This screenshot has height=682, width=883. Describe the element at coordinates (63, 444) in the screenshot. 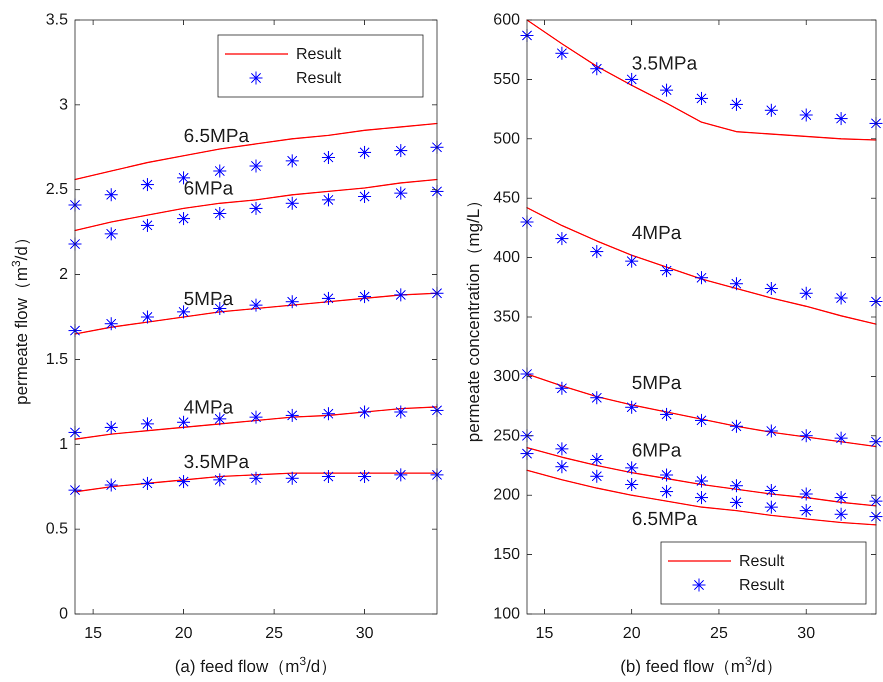

I see `y-tick-label: 1` at that location.